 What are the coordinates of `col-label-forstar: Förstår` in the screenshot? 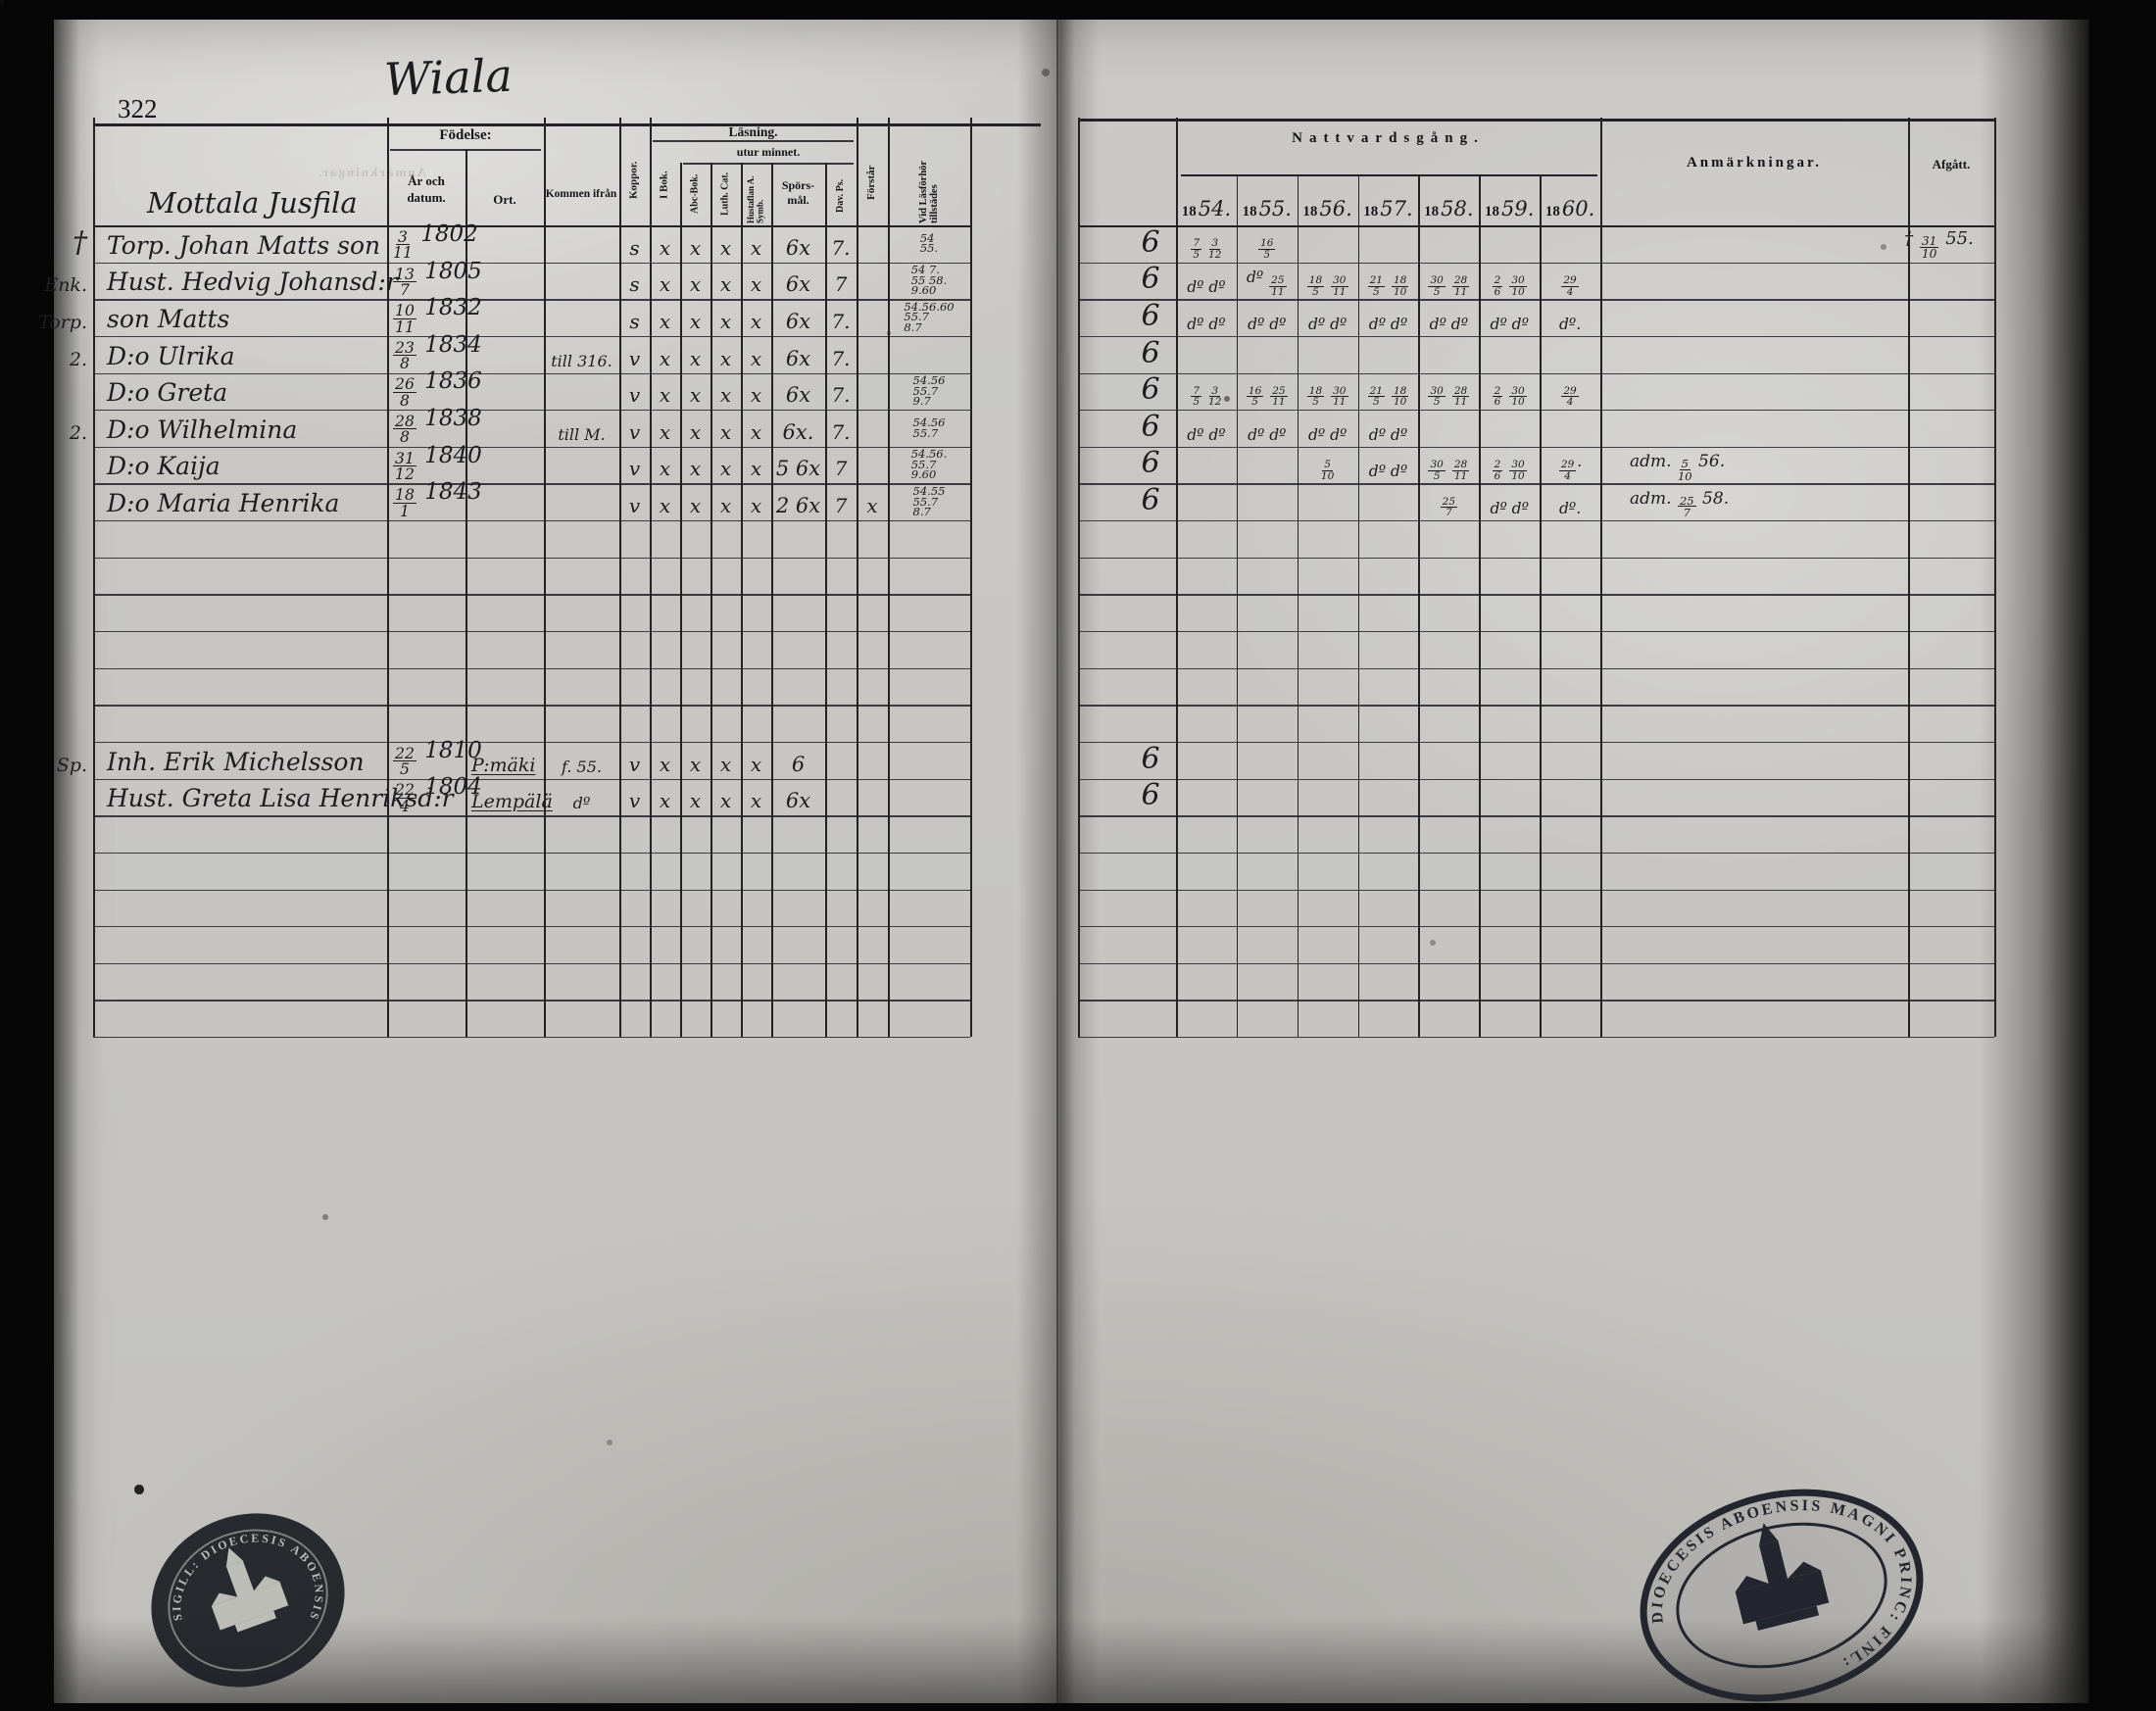 It's located at (871, 183).